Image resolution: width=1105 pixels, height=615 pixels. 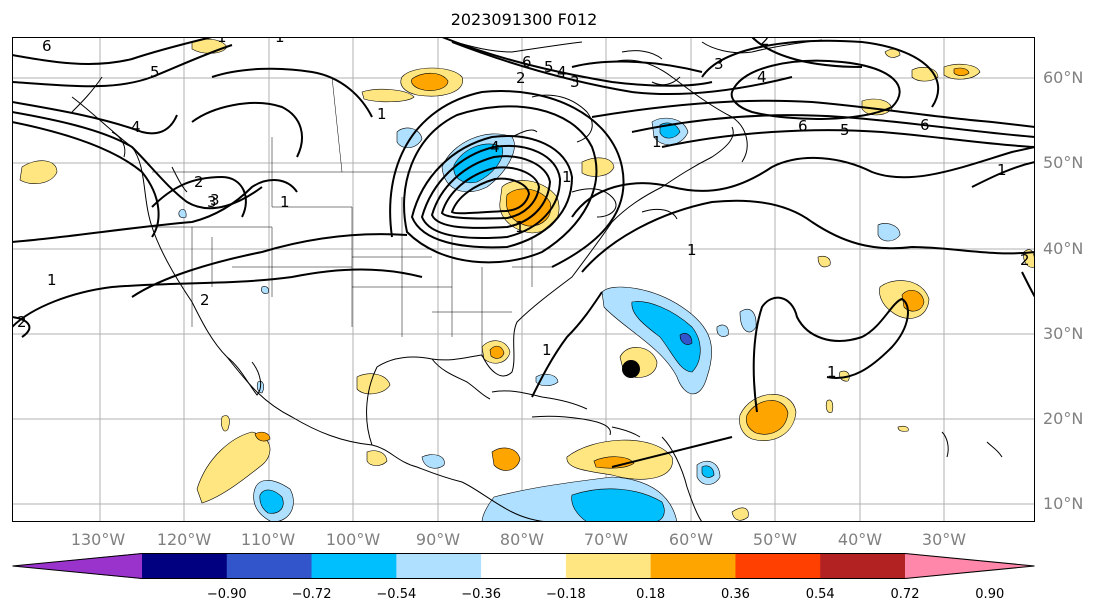 I want to click on colorbar, so click(x=523, y=566).